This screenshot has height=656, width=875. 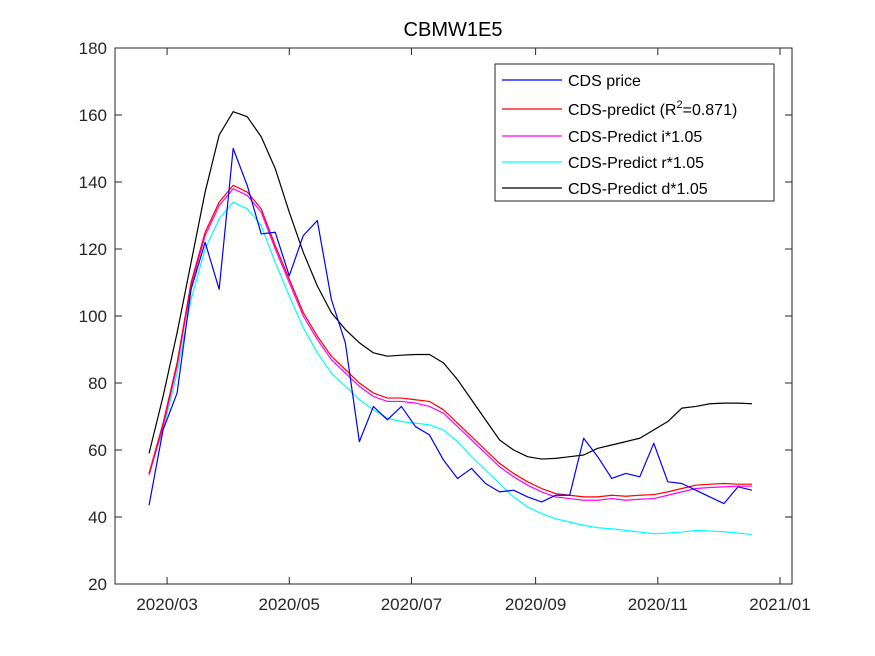 What do you see at coordinates (604, 81) in the screenshot?
I see `legend-label-0: CDS price` at bounding box center [604, 81].